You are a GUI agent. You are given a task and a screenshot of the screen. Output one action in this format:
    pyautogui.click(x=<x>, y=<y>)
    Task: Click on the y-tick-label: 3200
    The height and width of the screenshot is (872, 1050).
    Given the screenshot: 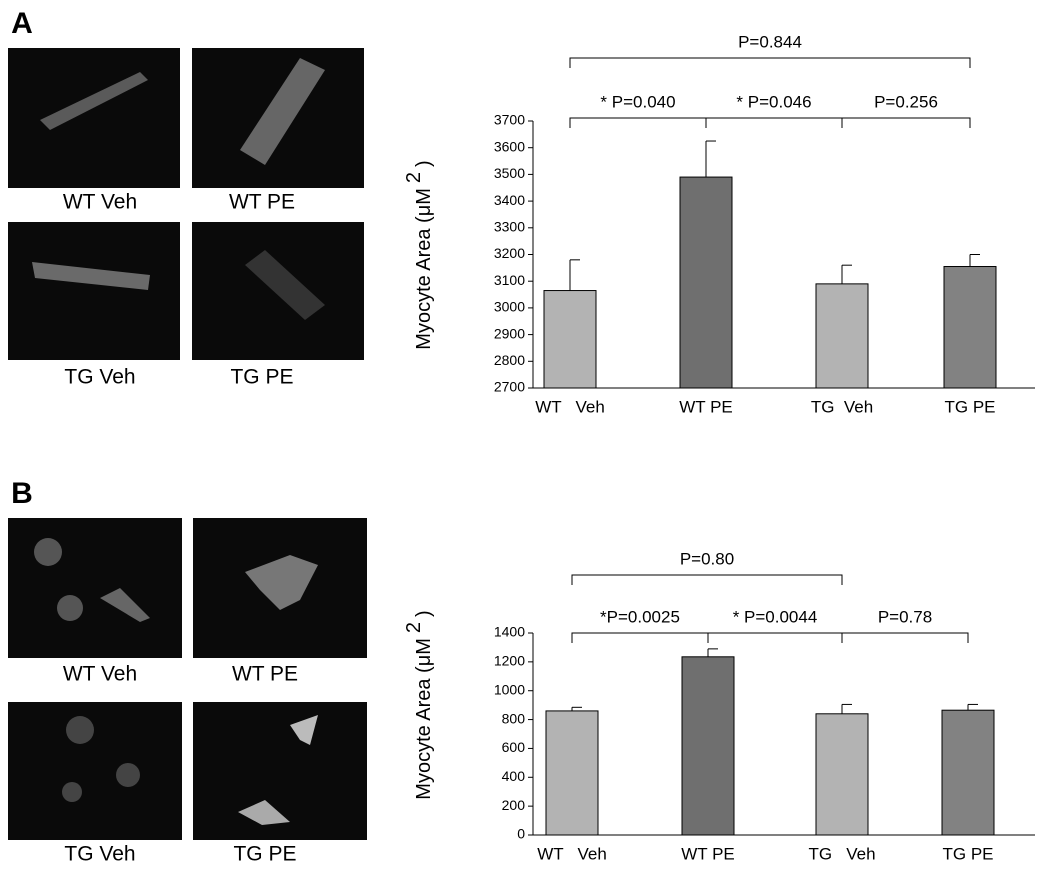 What is the action you would take?
    pyautogui.click(x=509, y=253)
    